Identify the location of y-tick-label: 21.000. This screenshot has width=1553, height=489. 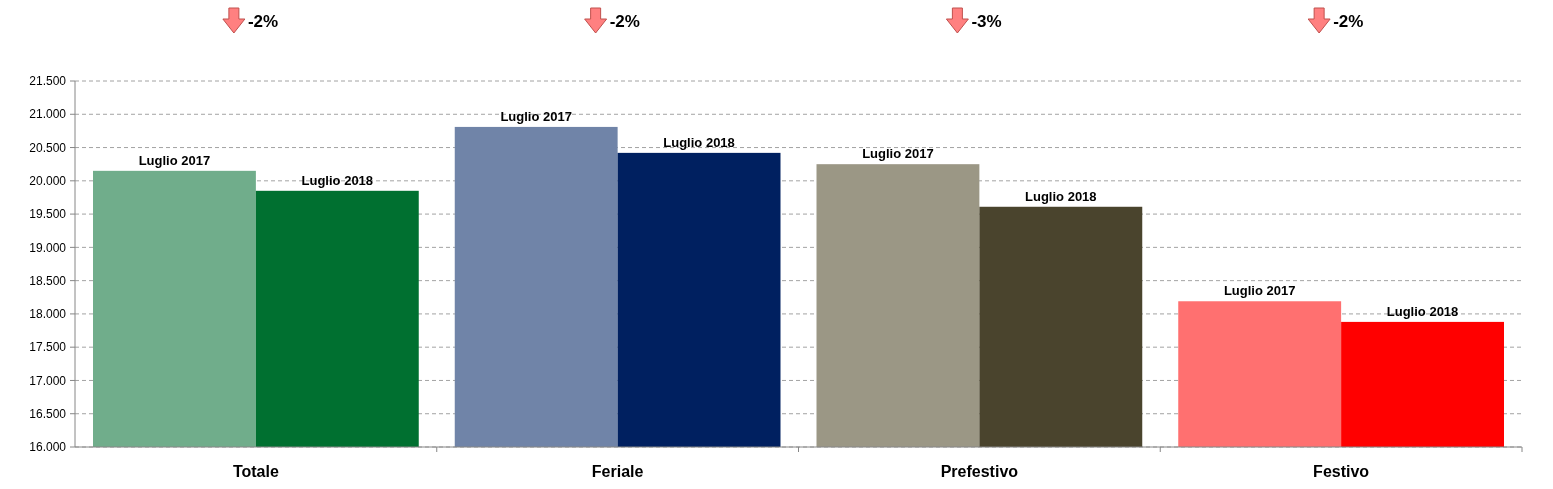
(48, 114).